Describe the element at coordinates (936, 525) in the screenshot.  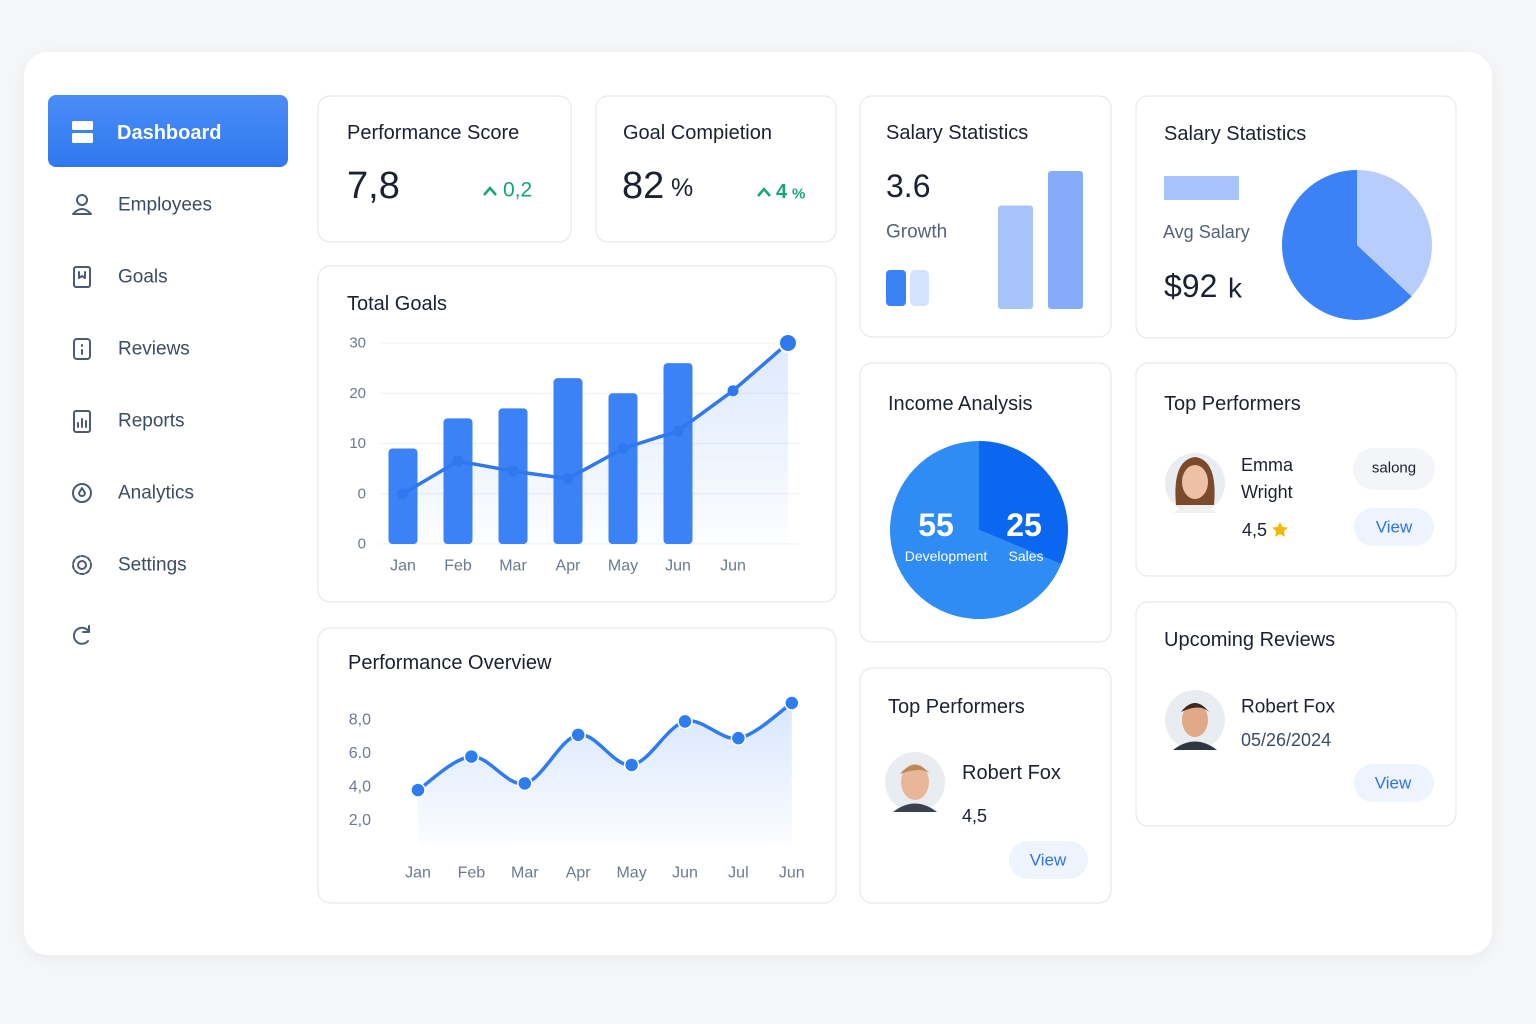
I see `data-label: 55` at that location.